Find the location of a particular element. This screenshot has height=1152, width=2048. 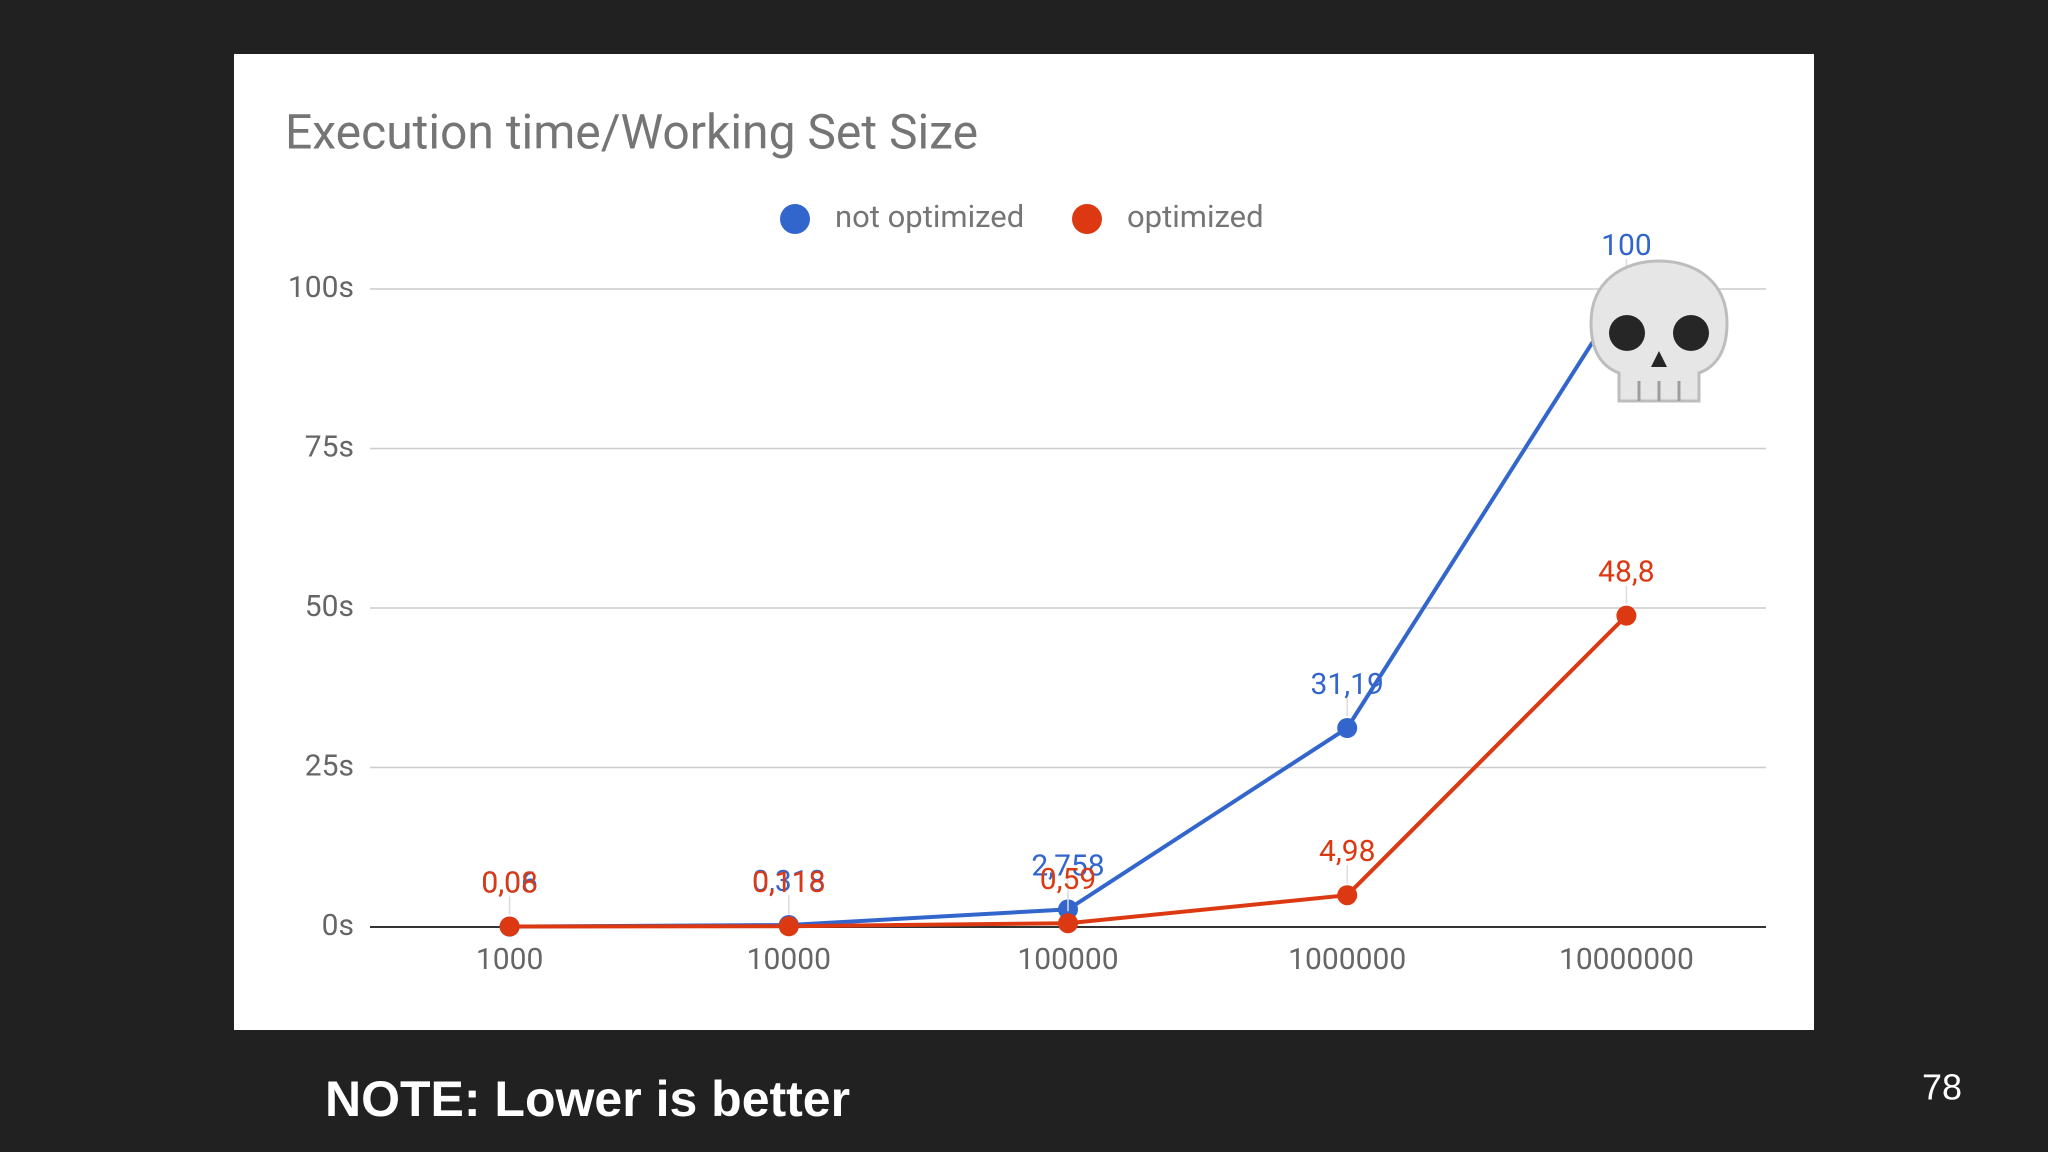

data-label: 48,8 is located at coordinates (1626, 572).